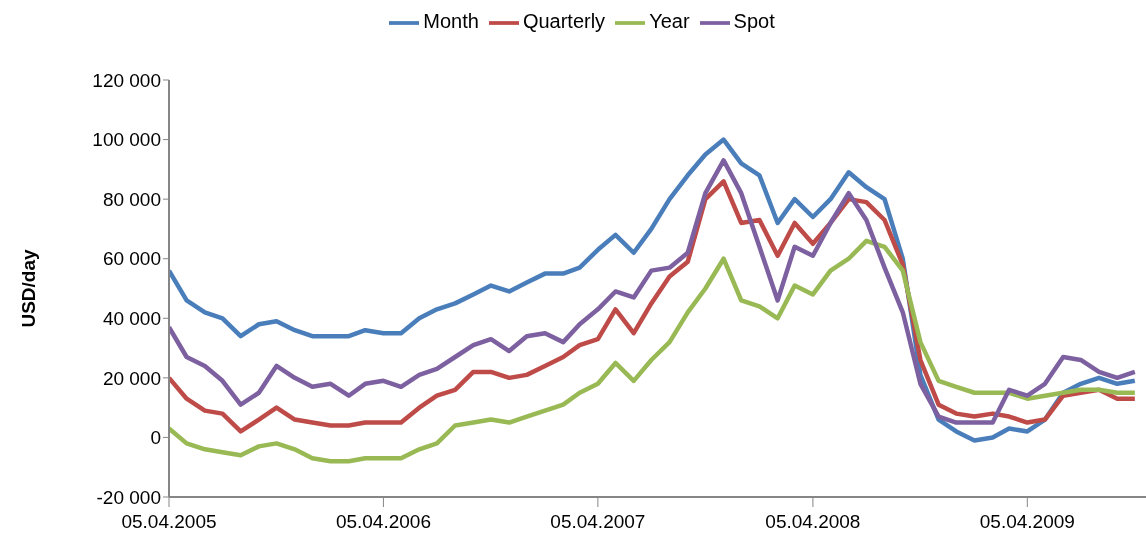 This screenshot has height=542, width=1146. What do you see at coordinates (128, 497) in the screenshot?
I see `y-tick-label: -20 000` at bounding box center [128, 497].